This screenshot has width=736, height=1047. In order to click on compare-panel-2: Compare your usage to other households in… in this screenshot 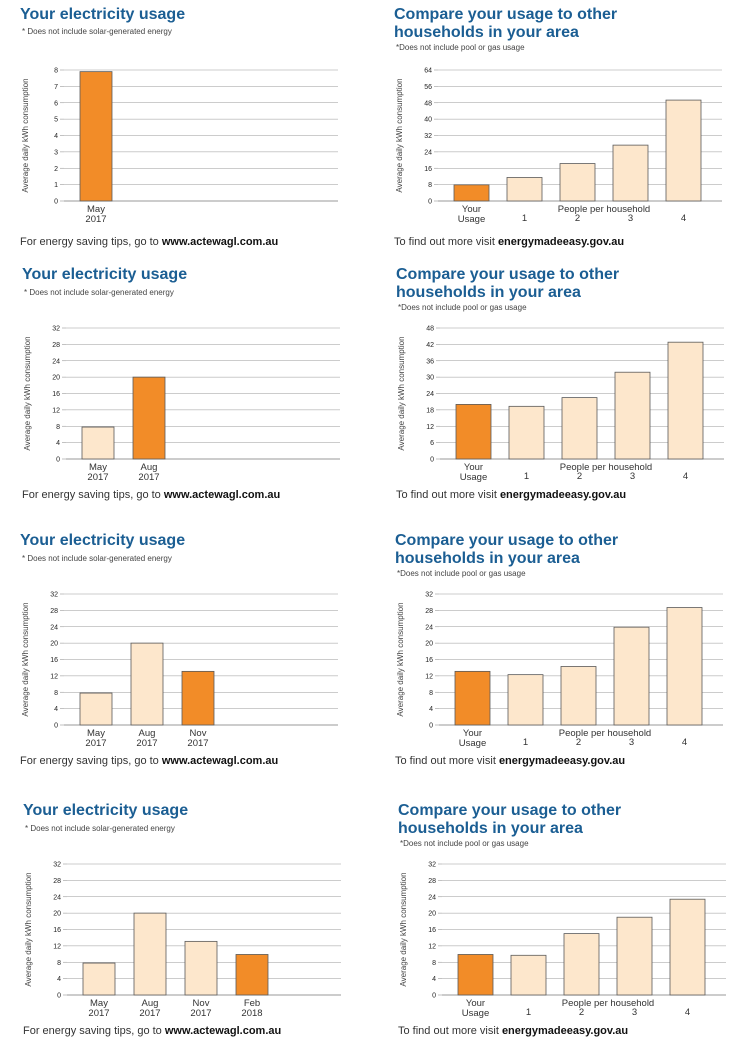, I will do `click(561, 388)`.